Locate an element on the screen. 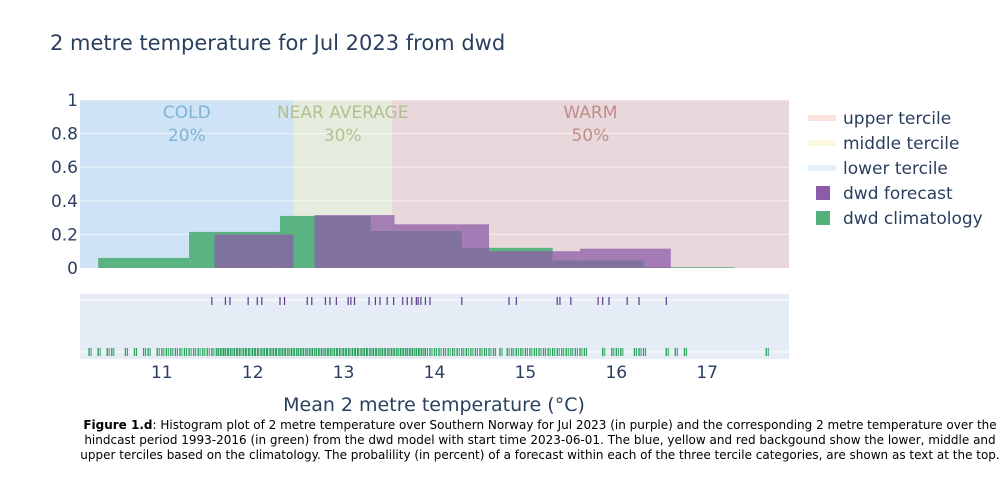 The width and height of the screenshot is (1000, 500). x-tick-label-6: 17 is located at coordinates (707, 373).